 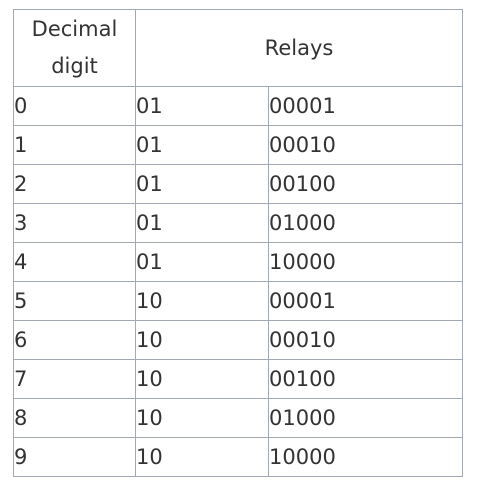 What do you see at coordinates (74, 340) in the screenshot?
I see `digit-cell: 6` at bounding box center [74, 340].